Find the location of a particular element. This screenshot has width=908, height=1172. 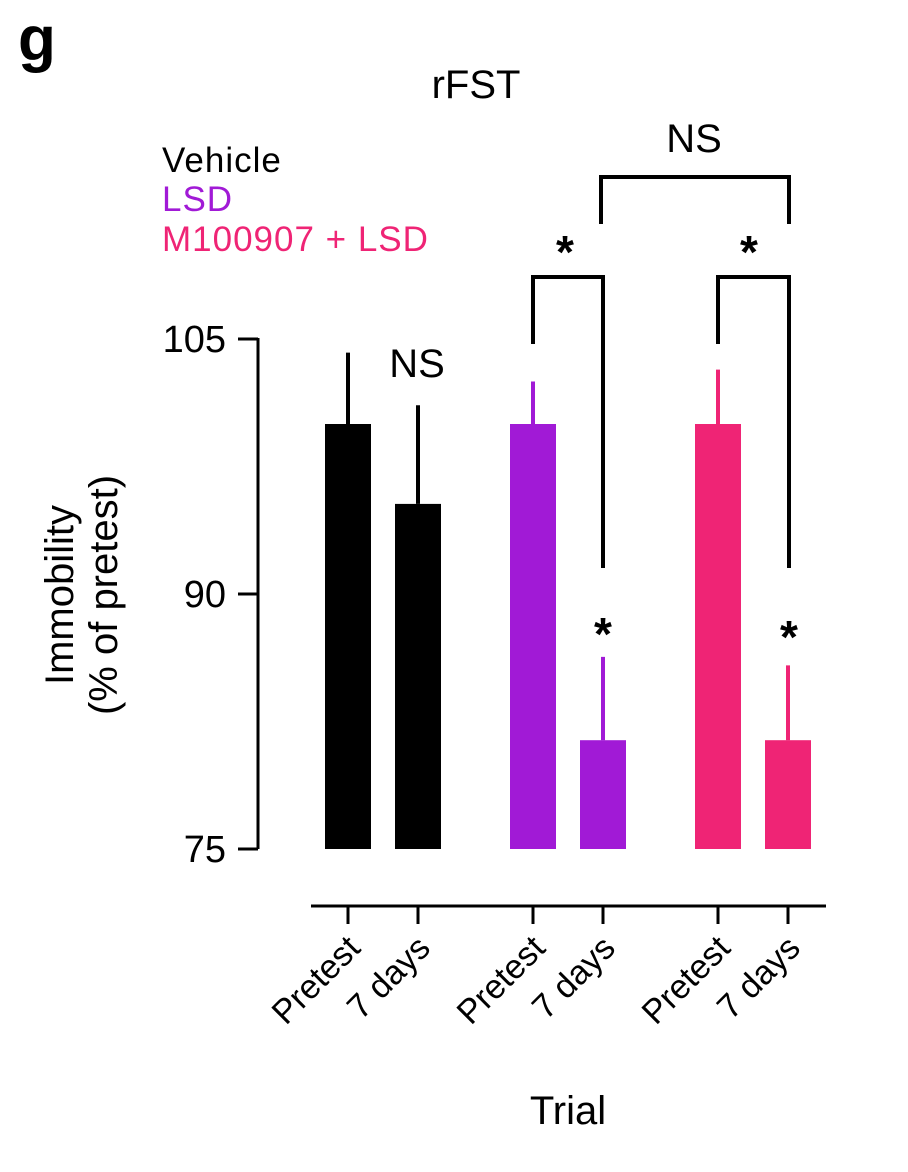

bar-m100907-lsd-7-days is located at coordinates (788, 794).